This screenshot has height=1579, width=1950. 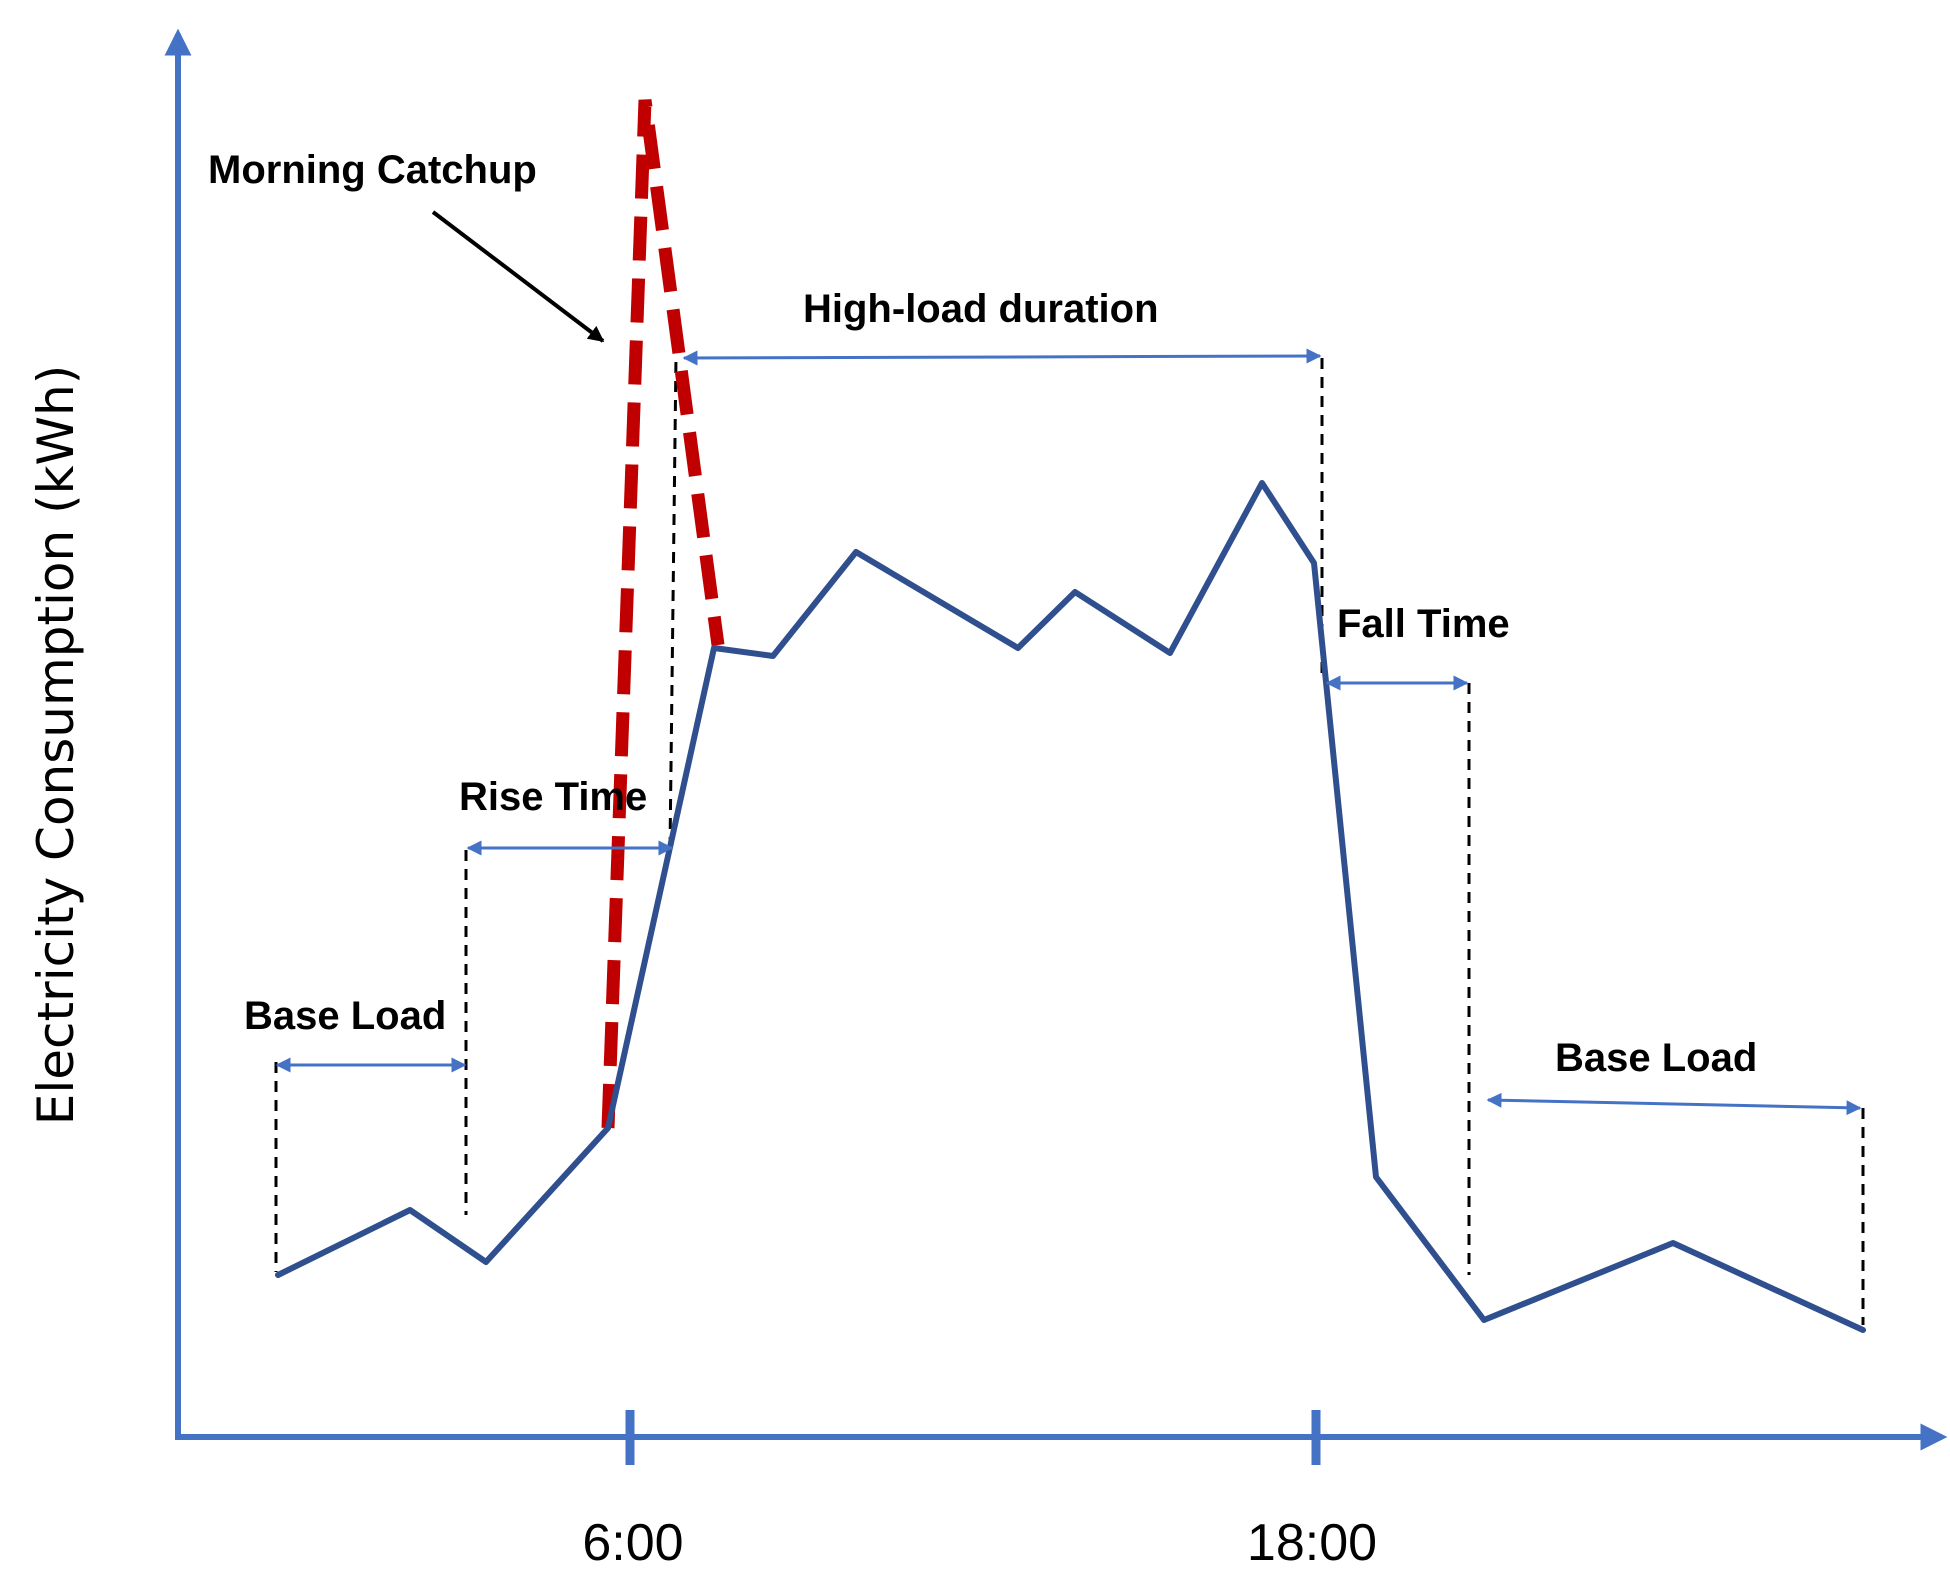 What do you see at coordinates (632, 1543) in the screenshot?
I see `tick-label-6am: 6:00` at bounding box center [632, 1543].